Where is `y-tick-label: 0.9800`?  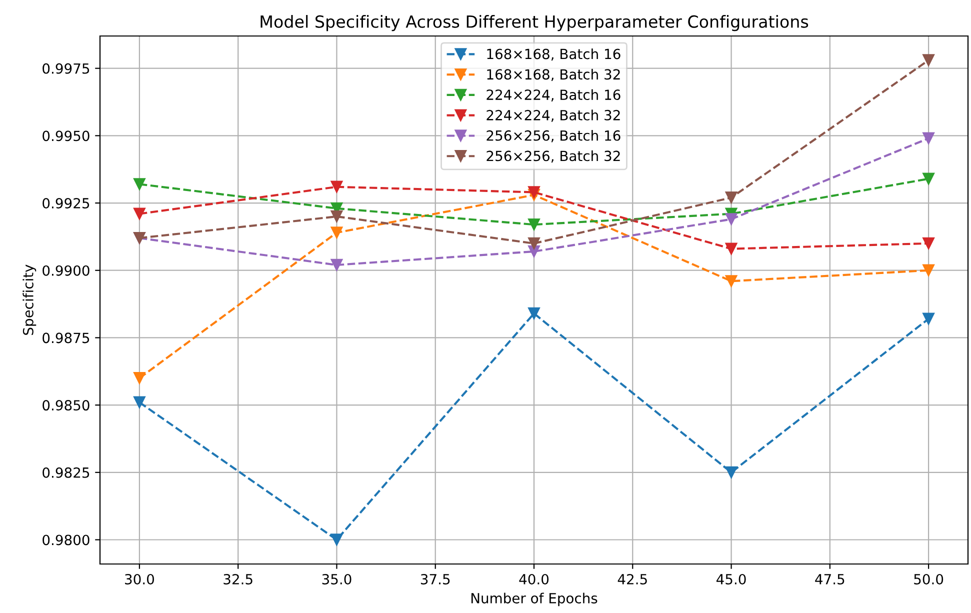
y-tick-label: 0.9800 is located at coordinates (66, 540).